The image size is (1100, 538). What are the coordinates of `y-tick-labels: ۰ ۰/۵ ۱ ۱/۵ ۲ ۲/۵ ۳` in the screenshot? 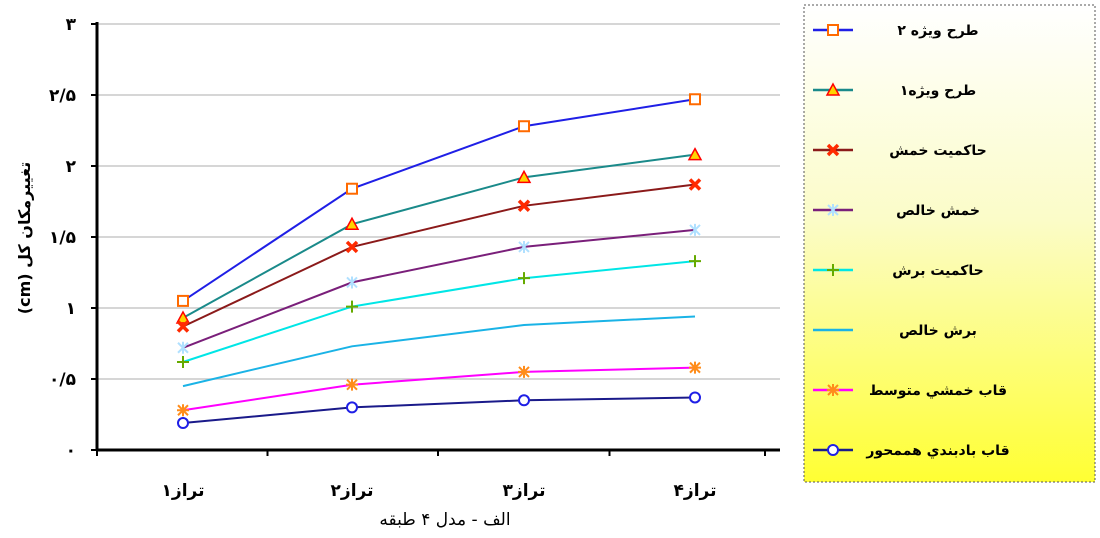 It's located at (63, 238).